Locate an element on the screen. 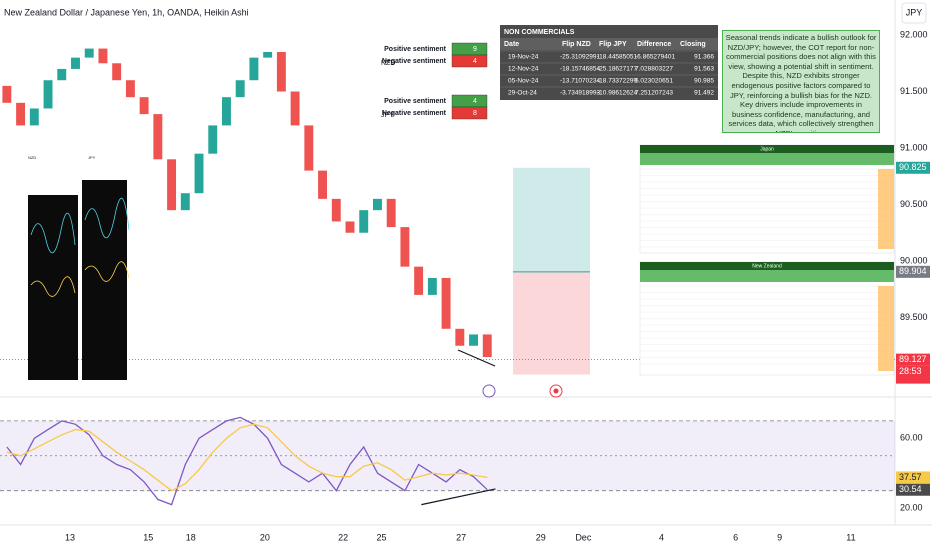  value-label: 30.54 is located at coordinates (910, 489).